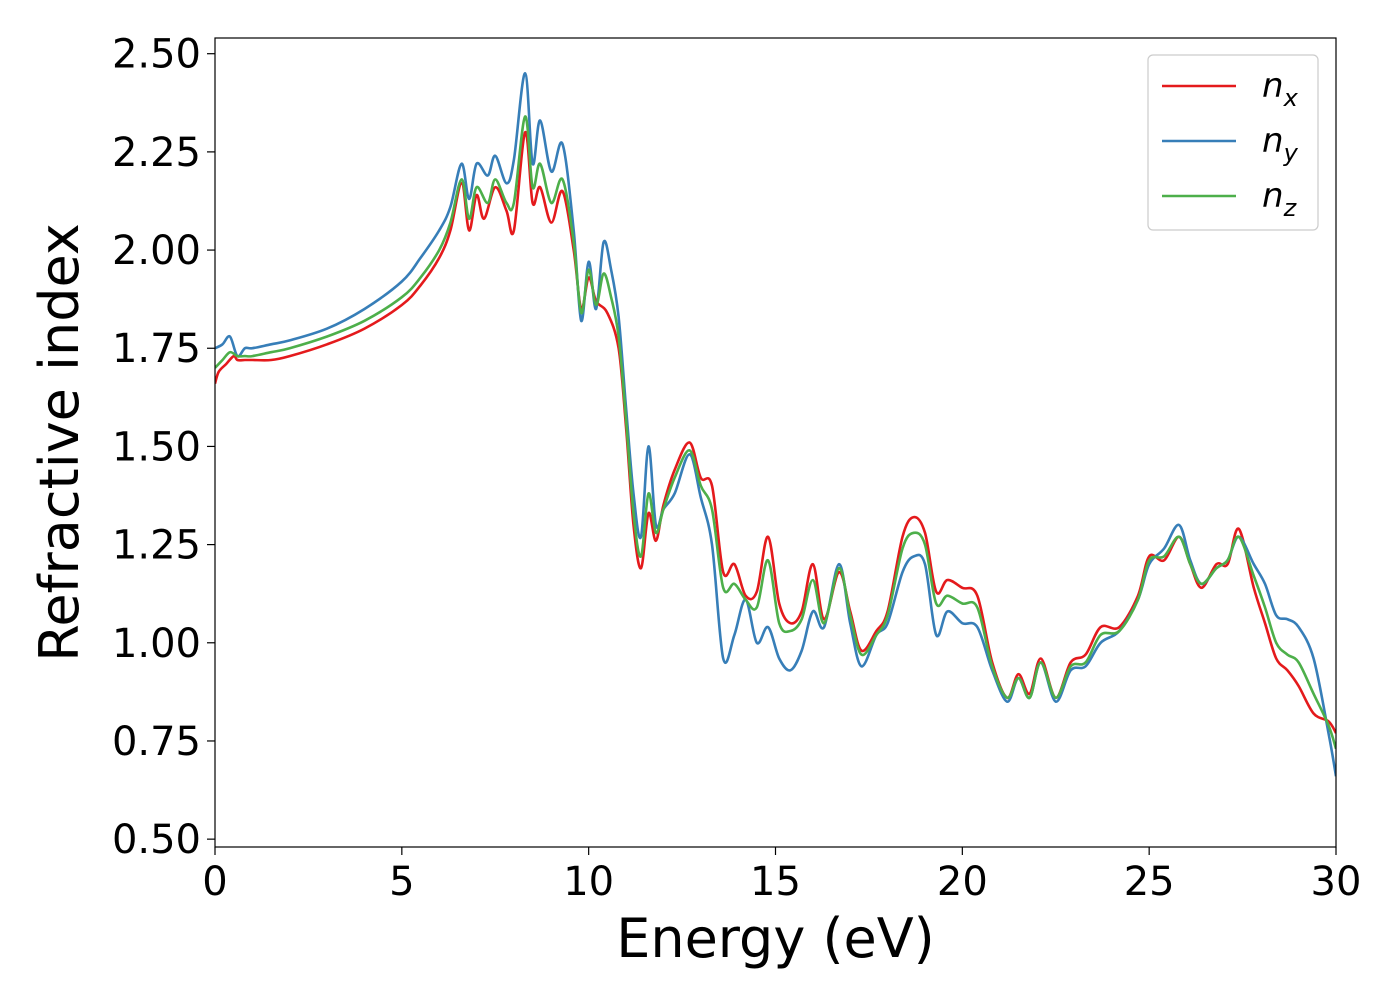 The width and height of the screenshot is (1400, 1000). Describe the element at coordinates (1149, 882) in the screenshot. I see `x-tick-label: 25` at that location.